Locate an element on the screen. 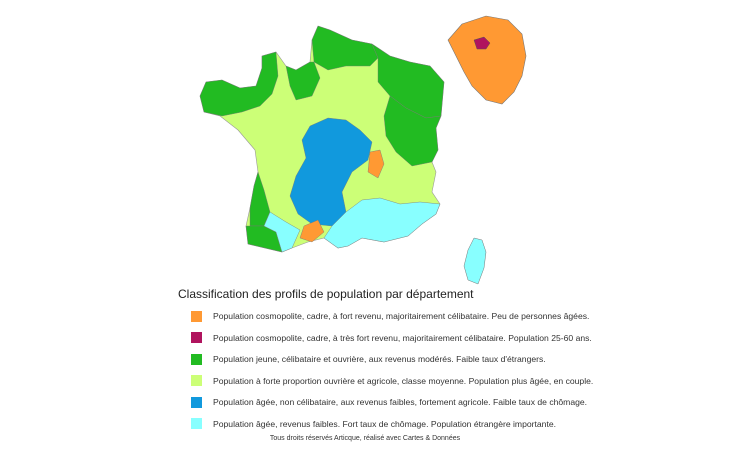 This screenshot has width=730, height=450. corsica is located at coordinates (475, 261).